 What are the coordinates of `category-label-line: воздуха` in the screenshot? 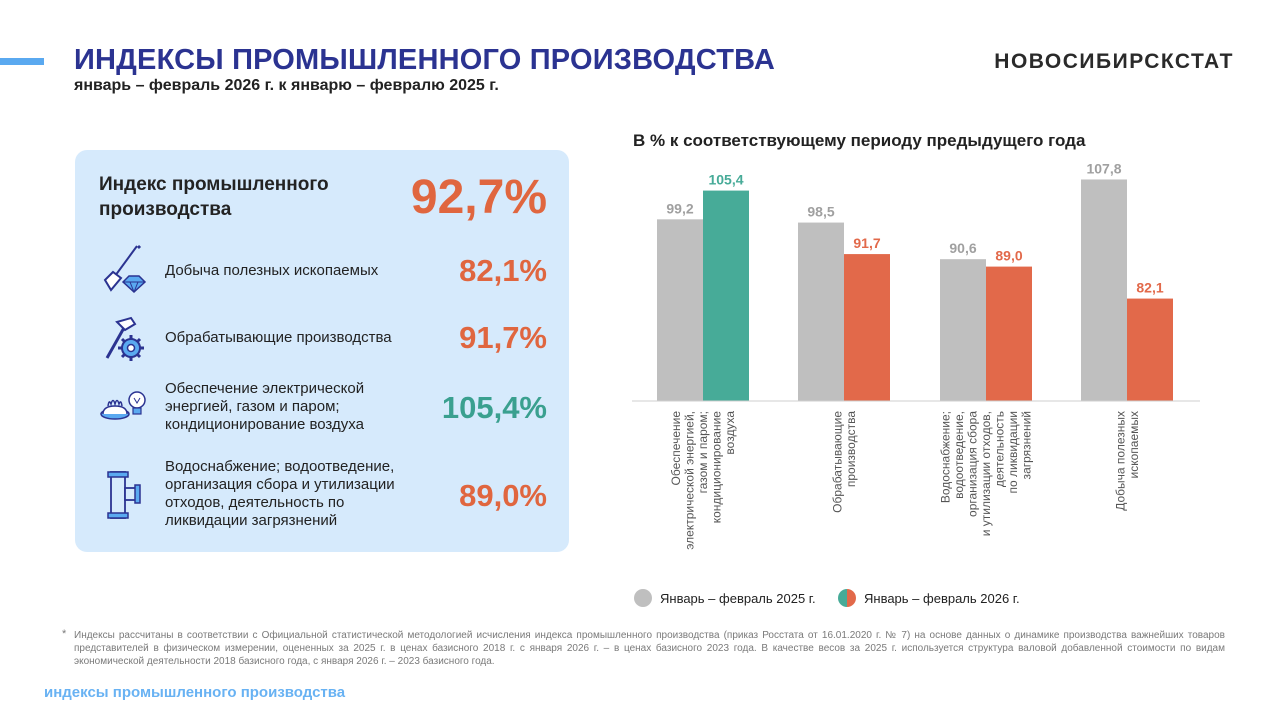 It's located at (730, 433).